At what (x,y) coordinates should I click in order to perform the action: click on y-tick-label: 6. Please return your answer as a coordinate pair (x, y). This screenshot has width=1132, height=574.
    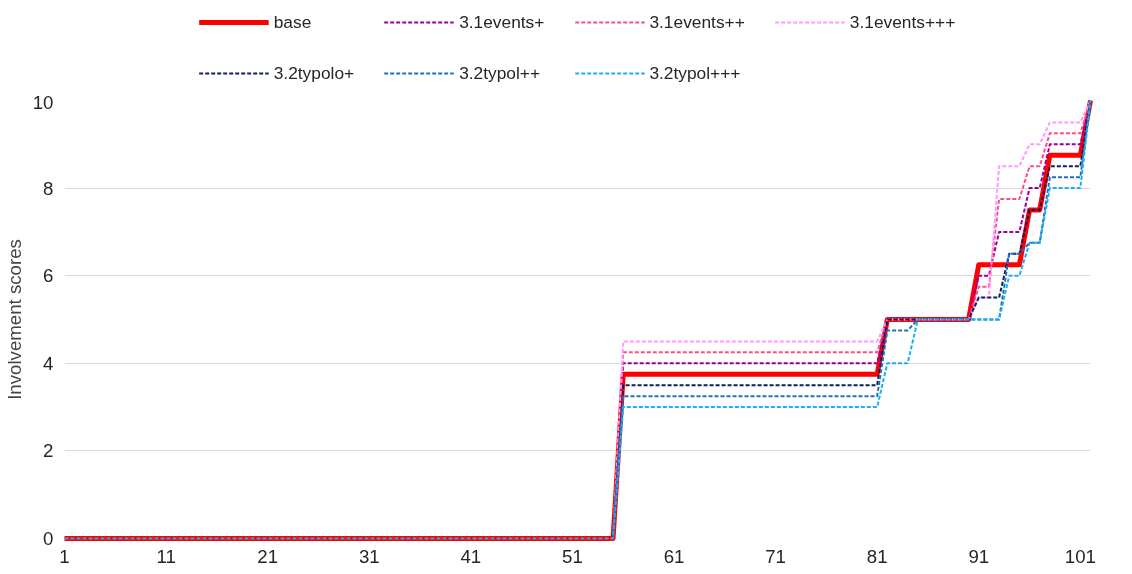
    Looking at the image, I should click on (48, 276).